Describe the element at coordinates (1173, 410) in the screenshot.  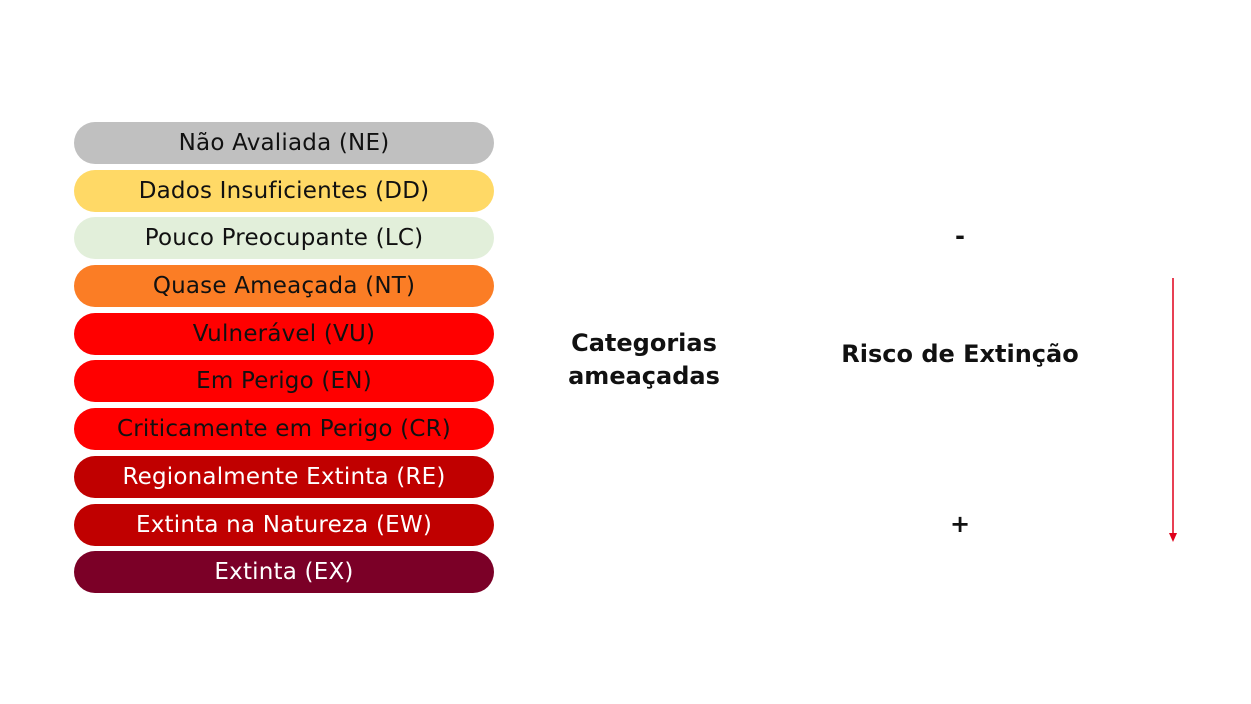
I see `risk-arrow-icon` at that location.